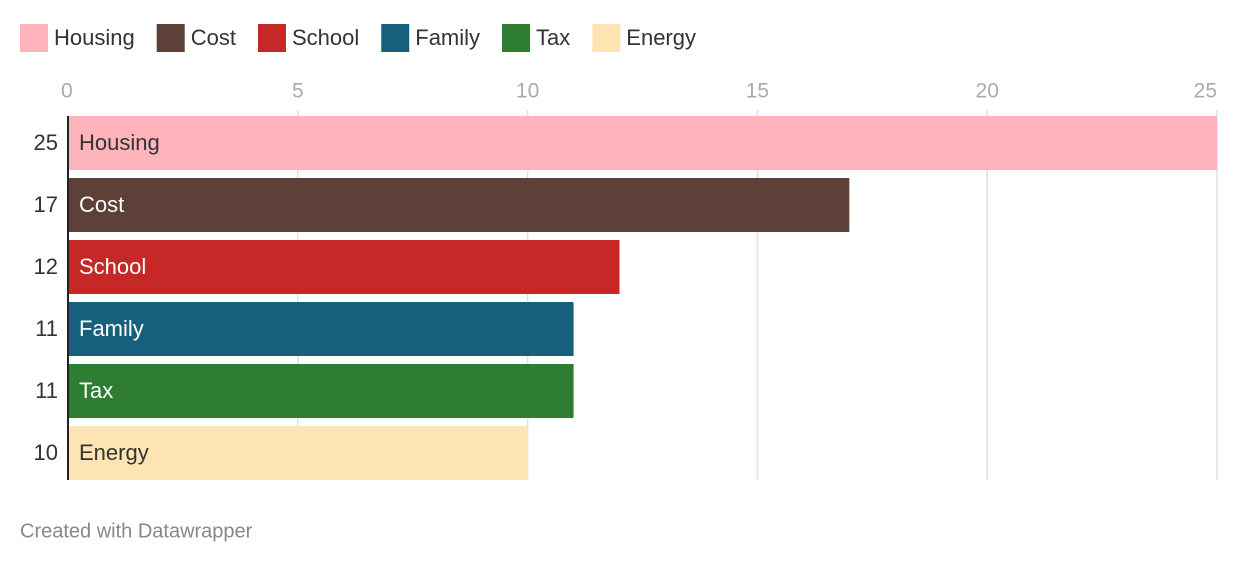 This screenshot has width=1240, height=566. What do you see at coordinates (325, 37) in the screenshot?
I see `legend-label: School` at bounding box center [325, 37].